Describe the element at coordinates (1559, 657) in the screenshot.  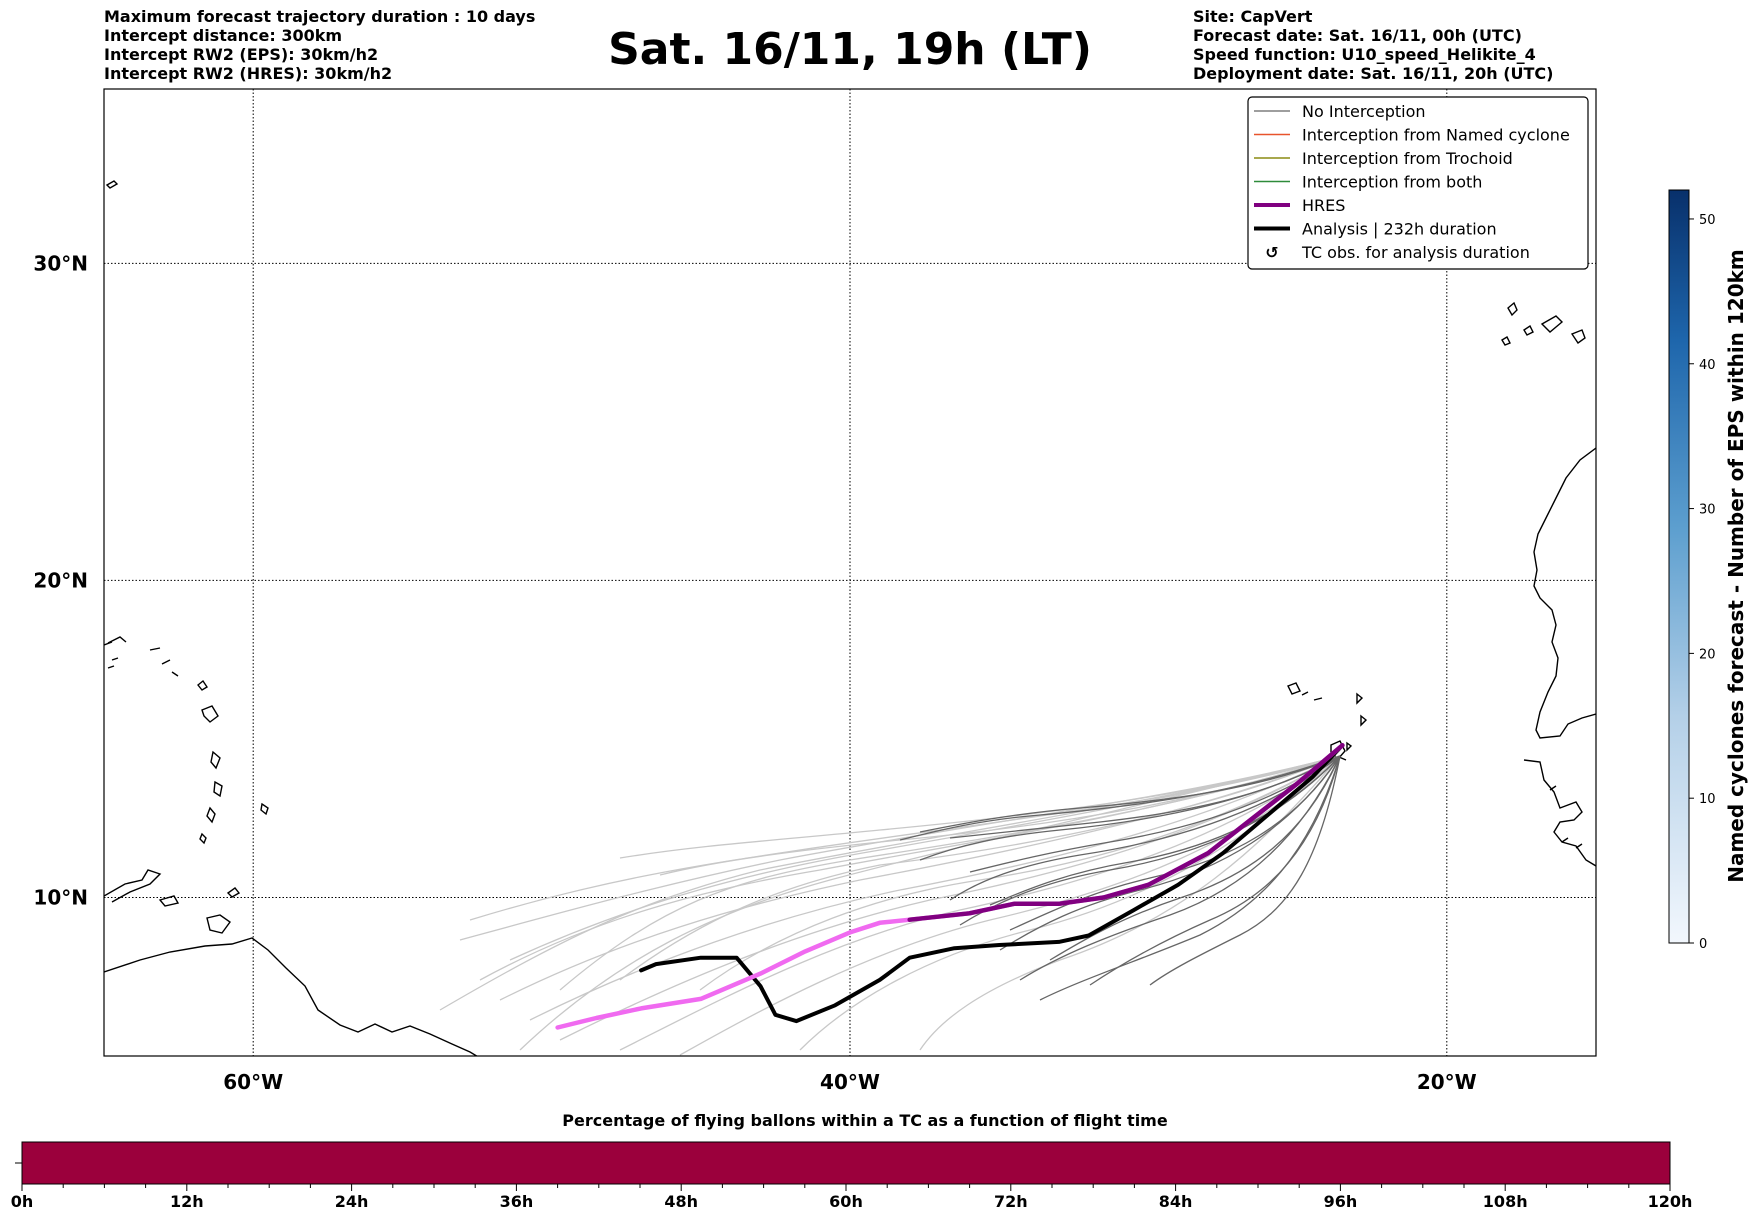
I see `coast-africa` at that location.